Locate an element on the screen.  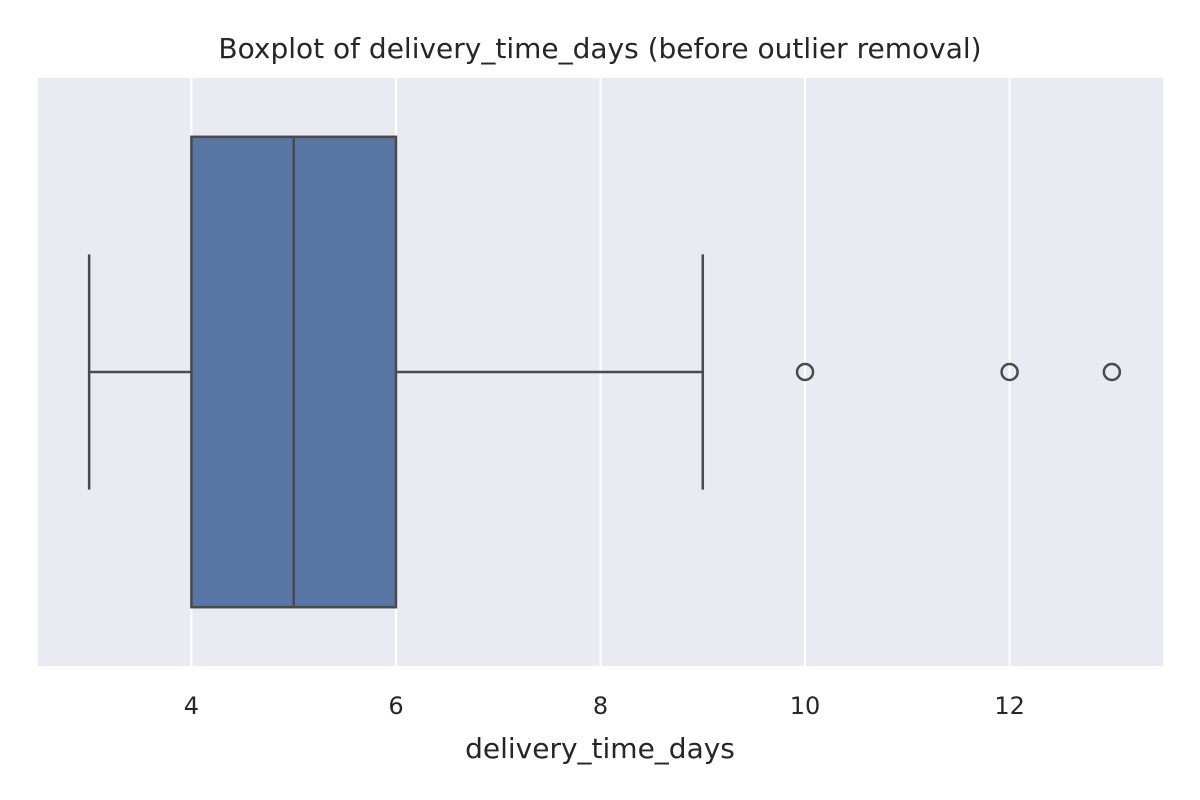
x-tick-labels: 4 6 8 10 12 is located at coordinates (604, 706).